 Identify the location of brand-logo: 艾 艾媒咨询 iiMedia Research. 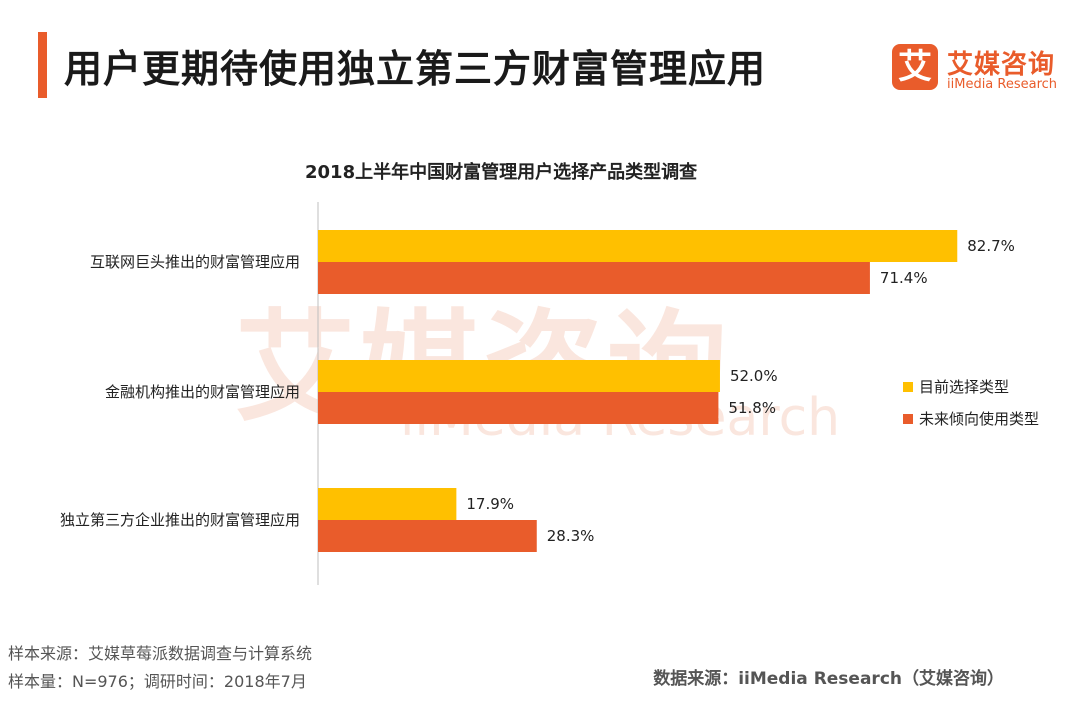
(979, 72).